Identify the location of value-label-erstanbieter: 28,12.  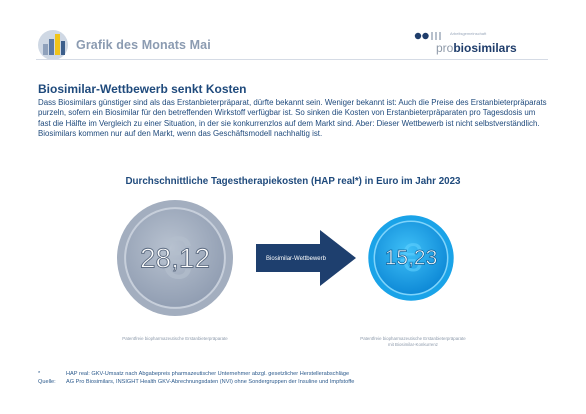
(175, 258).